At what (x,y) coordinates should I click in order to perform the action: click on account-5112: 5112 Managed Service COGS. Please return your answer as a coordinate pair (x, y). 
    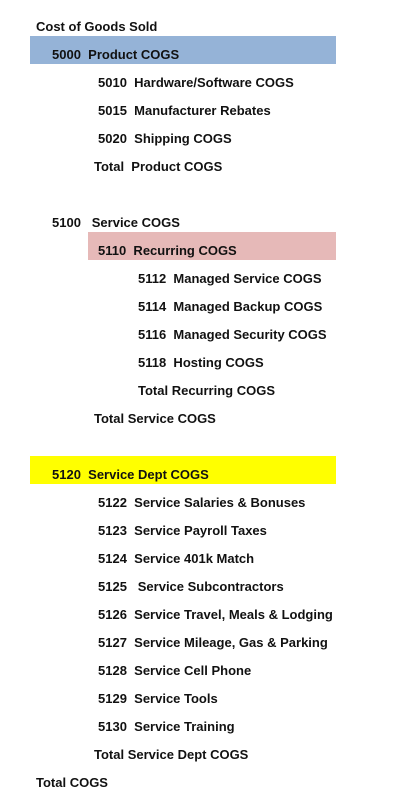
    Looking at the image, I should click on (230, 278).